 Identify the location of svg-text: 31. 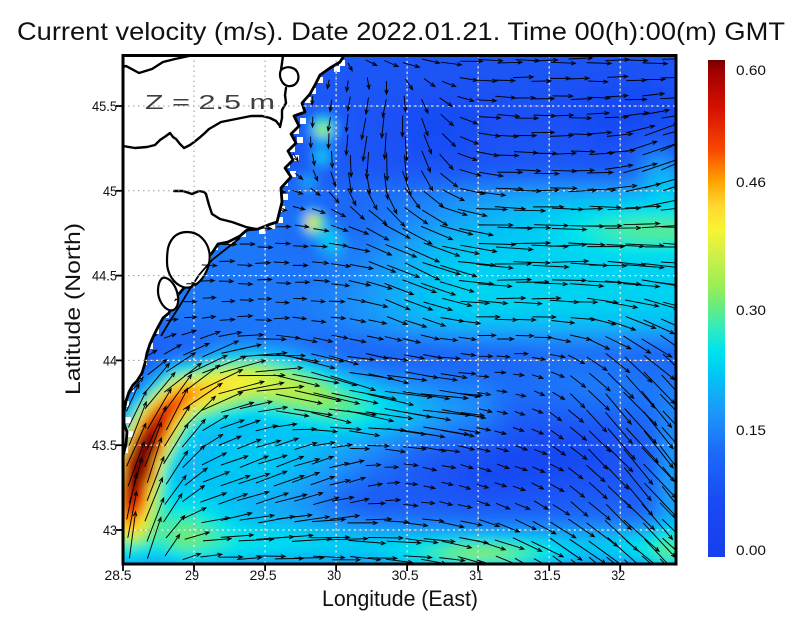
(476, 575).